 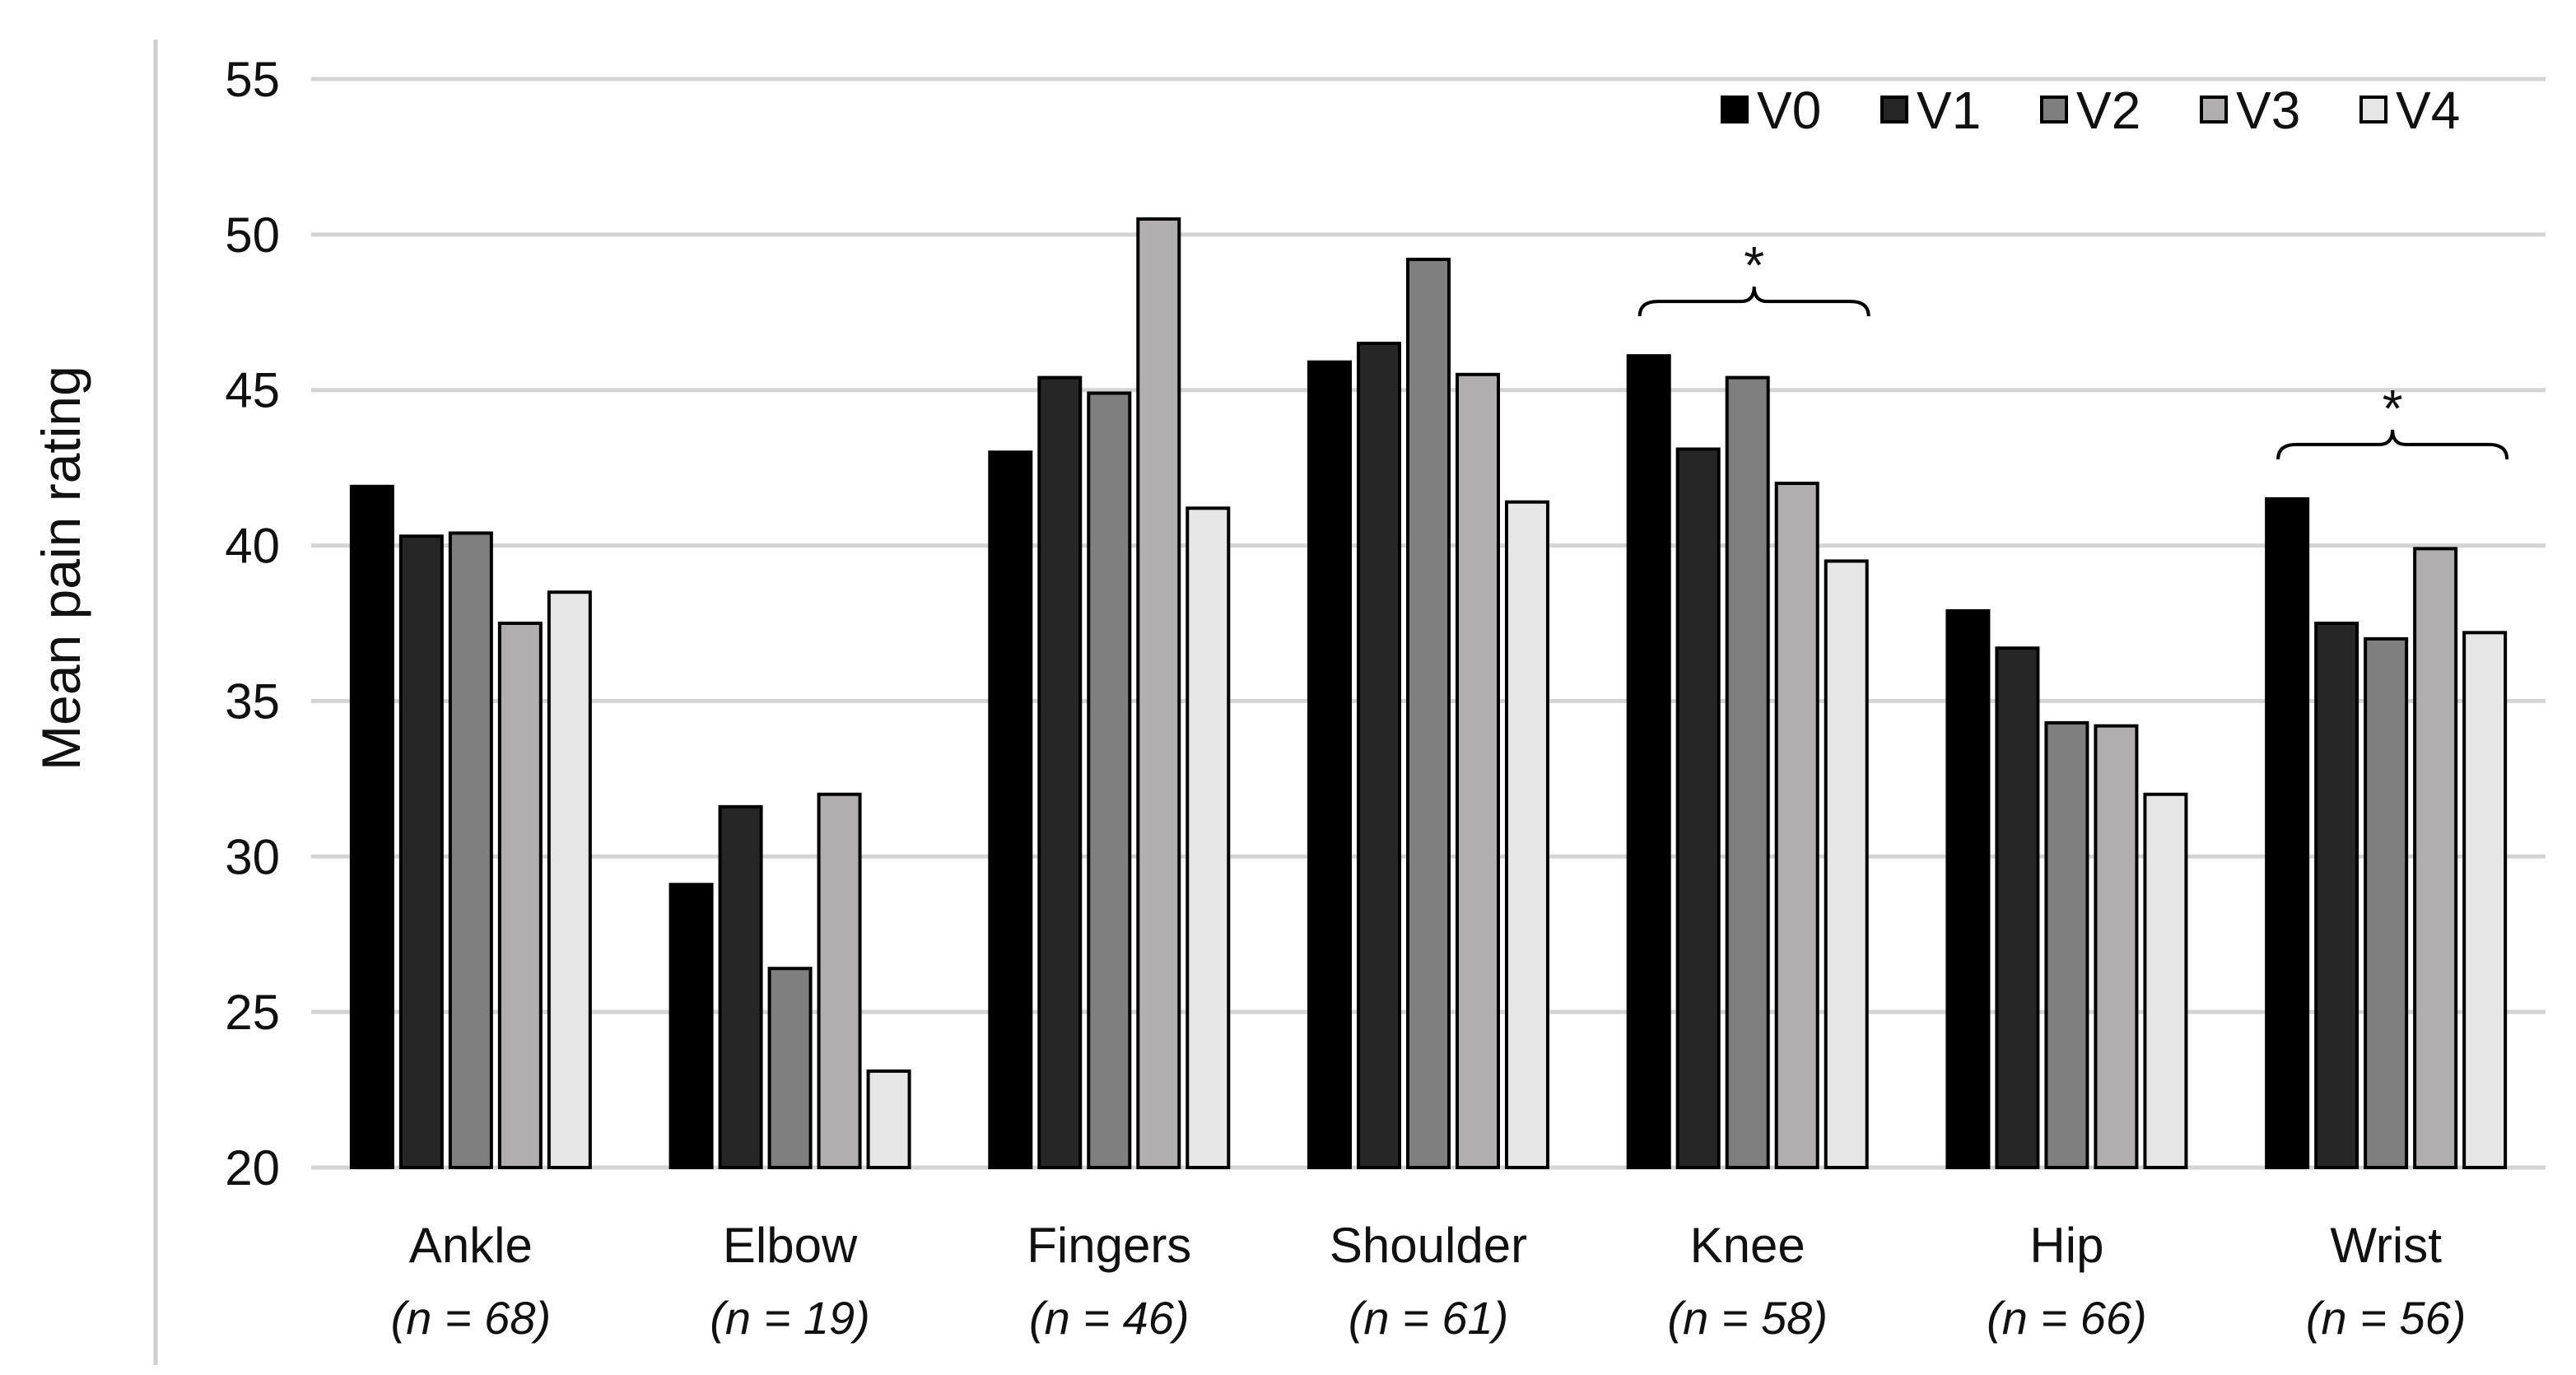 What do you see at coordinates (252, 546) in the screenshot?
I see `y-tick-label: 40` at bounding box center [252, 546].